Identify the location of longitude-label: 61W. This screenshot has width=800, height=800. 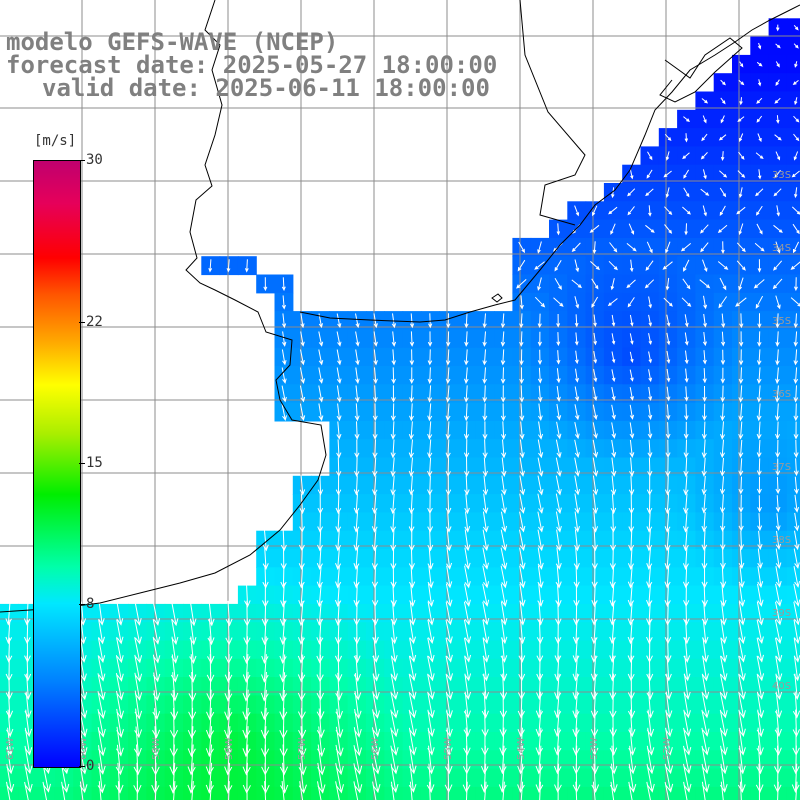
(10, 748).